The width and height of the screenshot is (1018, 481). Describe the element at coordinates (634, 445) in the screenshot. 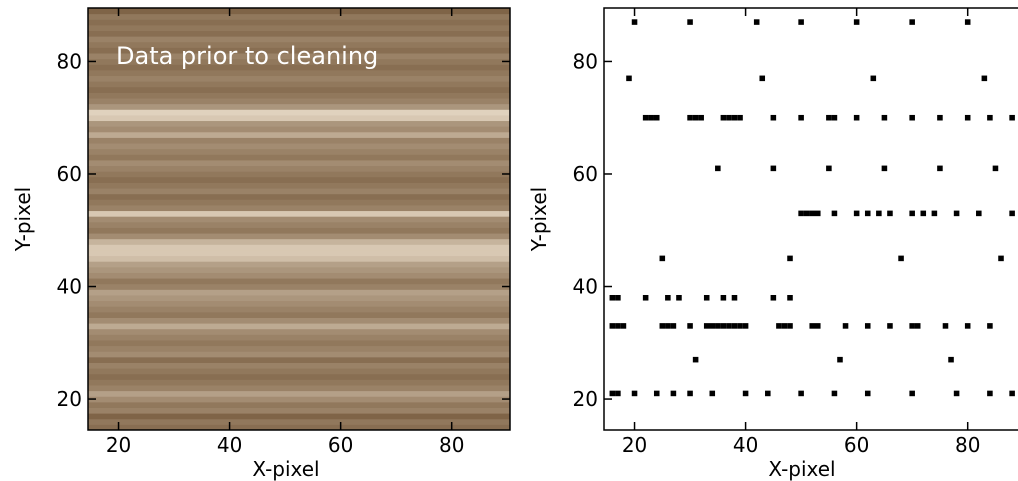

I see `x-tick-label: 20` at that location.